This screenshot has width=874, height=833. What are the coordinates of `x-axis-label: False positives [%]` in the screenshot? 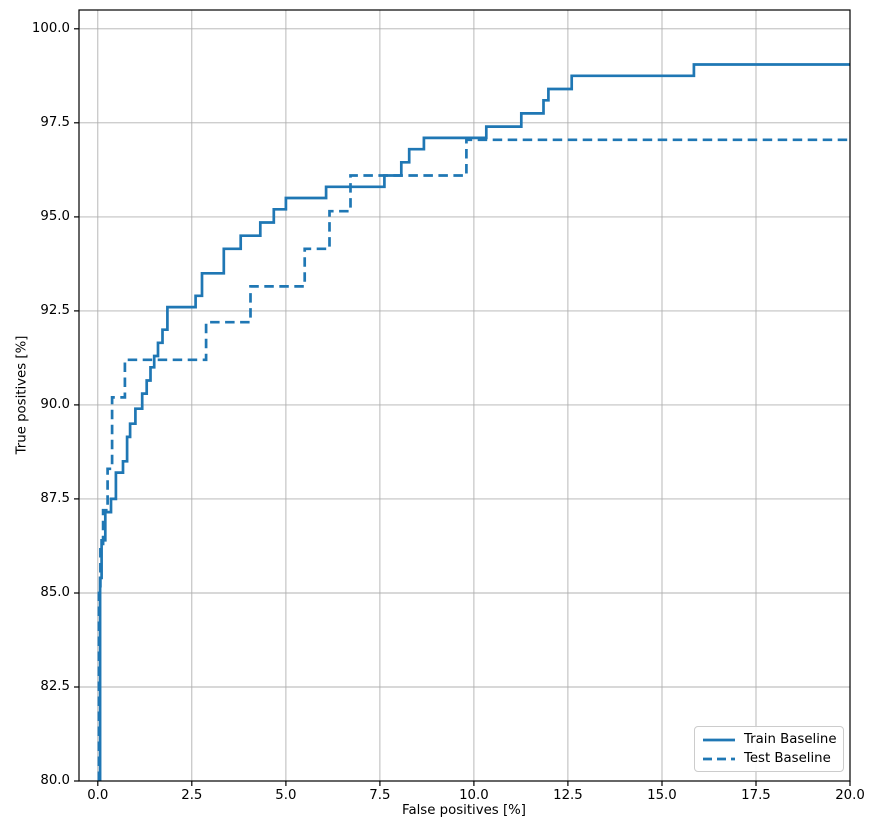 It's located at (464, 810).